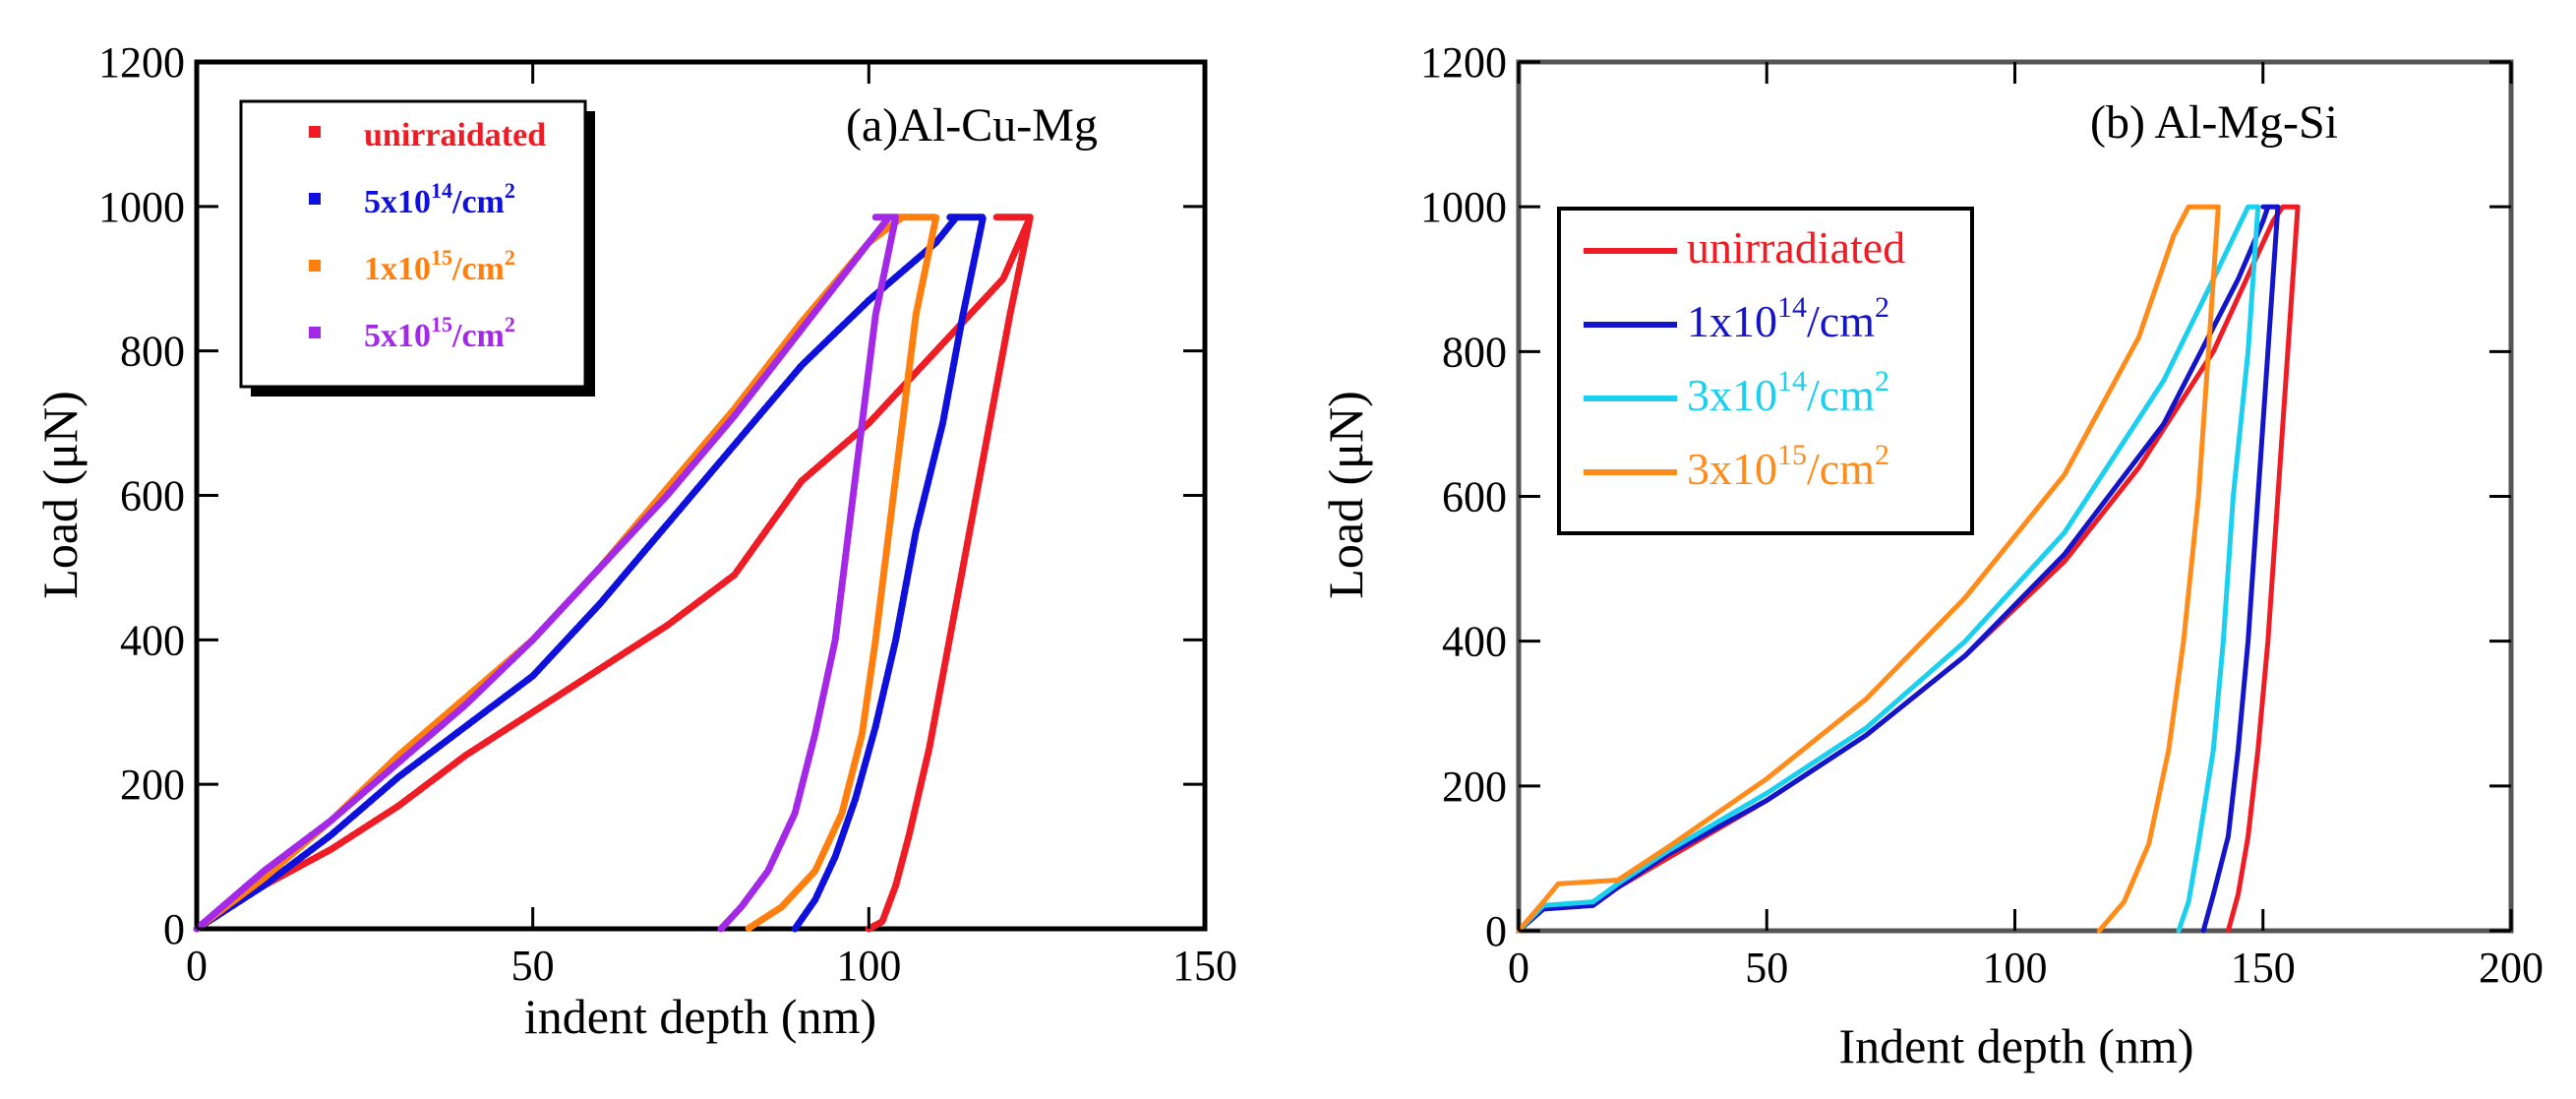 The image size is (2576, 1099). What do you see at coordinates (197, 966) in the screenshot?
I see `panel-a-x-tick-label: 0` at bounding box center [197, 966].